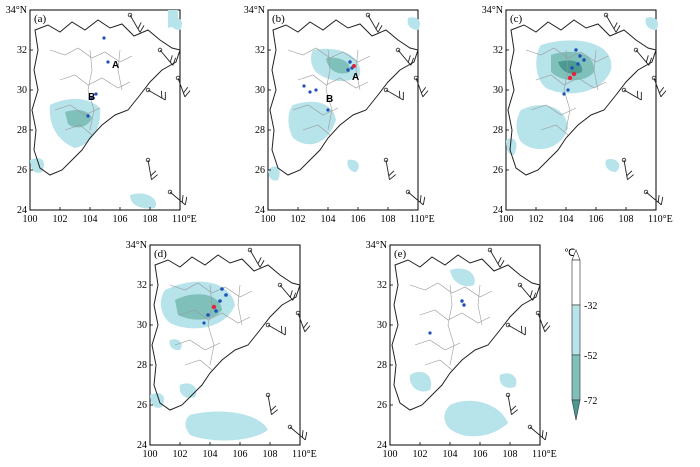 The width and height of the screenshot is (700, 467). Describe the element at coordinates (230, 345) in the screenshot. I see `panel-d: (d)` at that location.